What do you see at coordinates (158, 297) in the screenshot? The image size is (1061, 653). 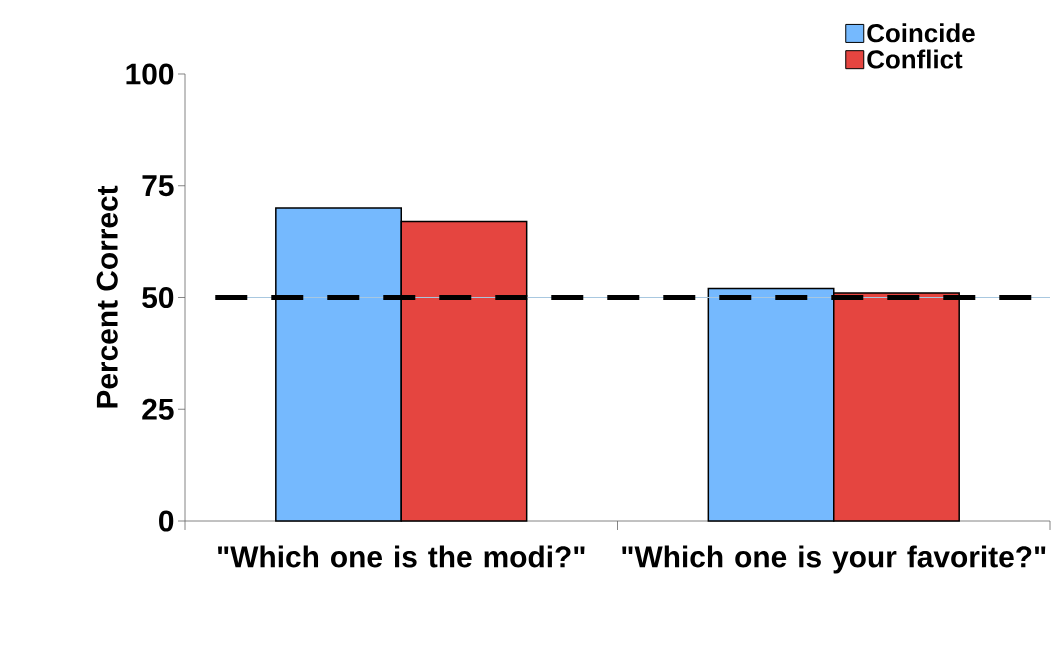 I see `y-tick-label: 50` at bounding box center [158, 297].